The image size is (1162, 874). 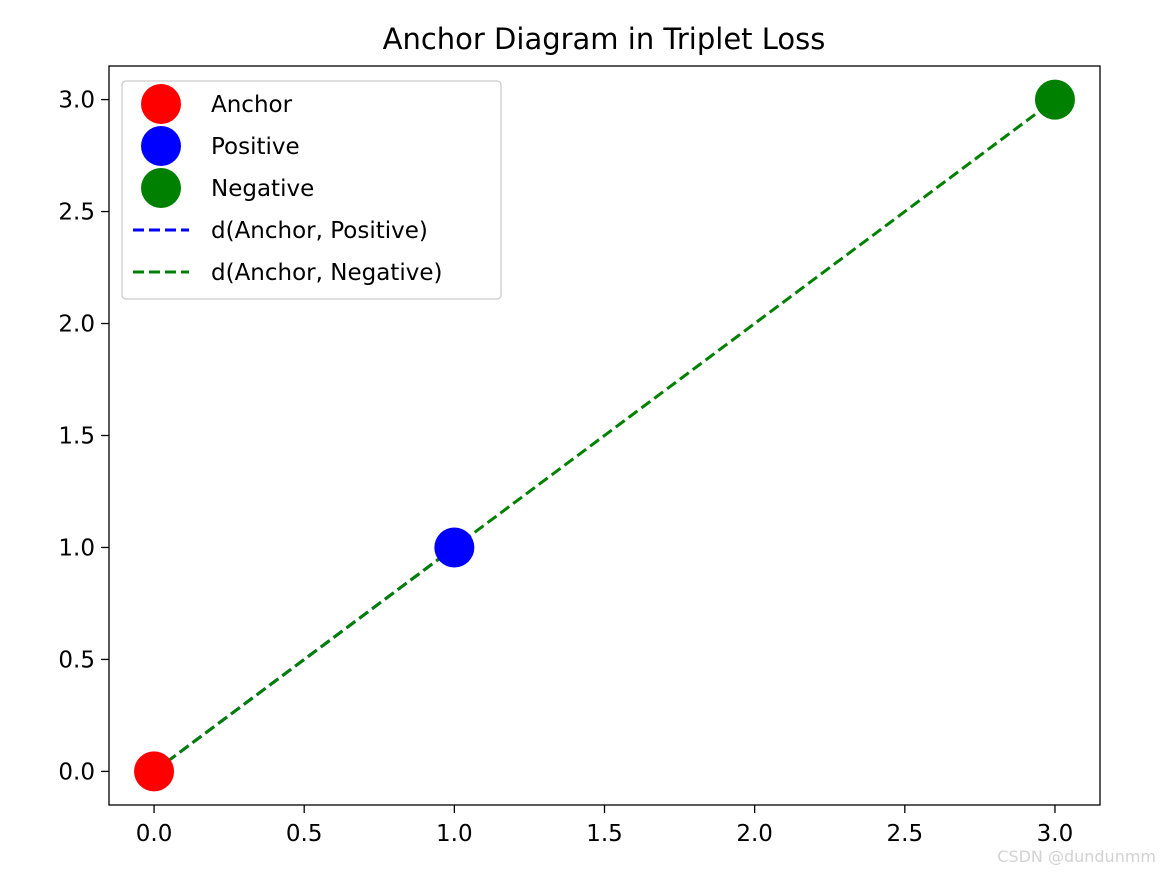 I want to click on y-tick-label: 0.5, so click(x=76, y=660).